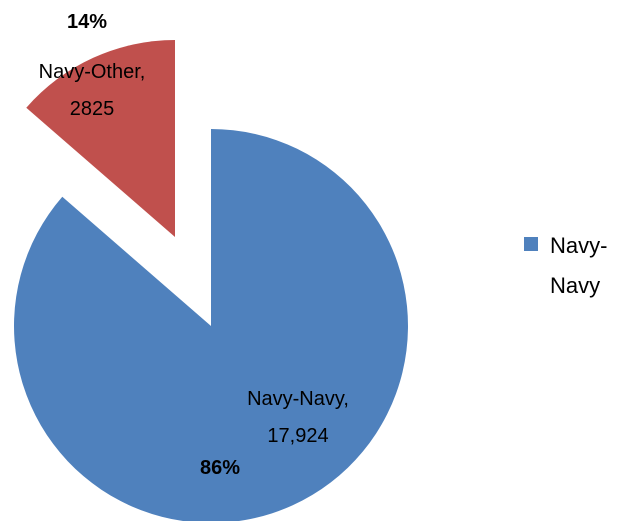 The width and height of the screenshot is (634, 521). Describe the element at coordinates (565, 265) in the screenshot. I see `legend: Navy- Navy` at that location.